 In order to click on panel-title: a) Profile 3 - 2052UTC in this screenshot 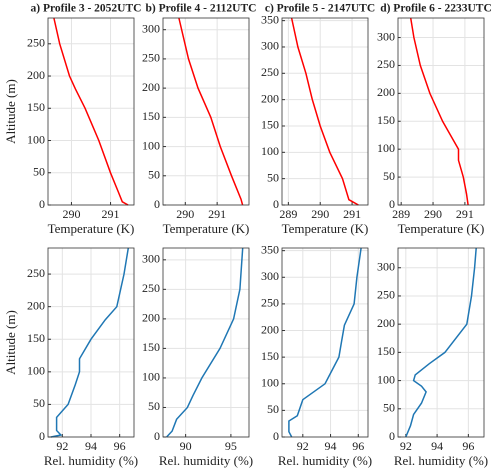, I will do `click(86, 9)`.